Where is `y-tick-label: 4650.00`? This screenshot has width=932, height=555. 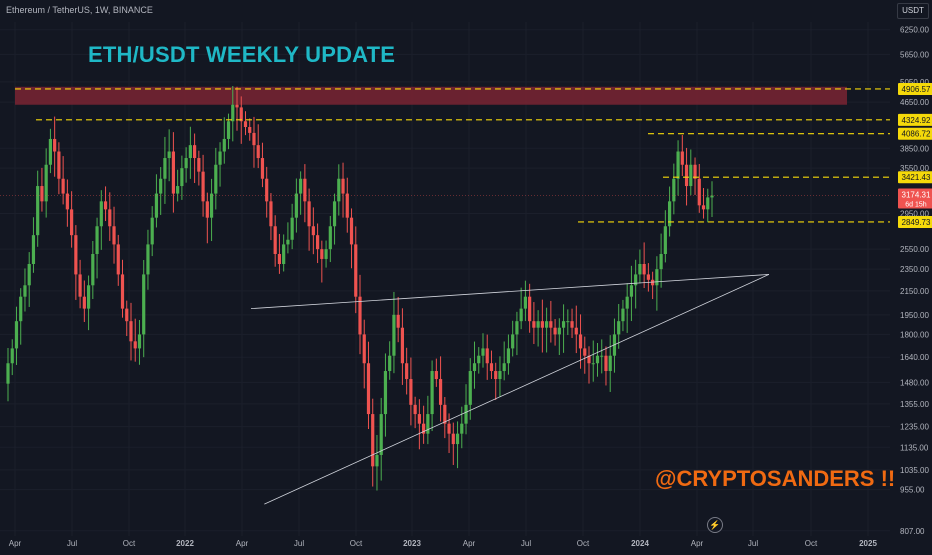 y-tick-label: 4650.00 is located at coordinates (914, 102).